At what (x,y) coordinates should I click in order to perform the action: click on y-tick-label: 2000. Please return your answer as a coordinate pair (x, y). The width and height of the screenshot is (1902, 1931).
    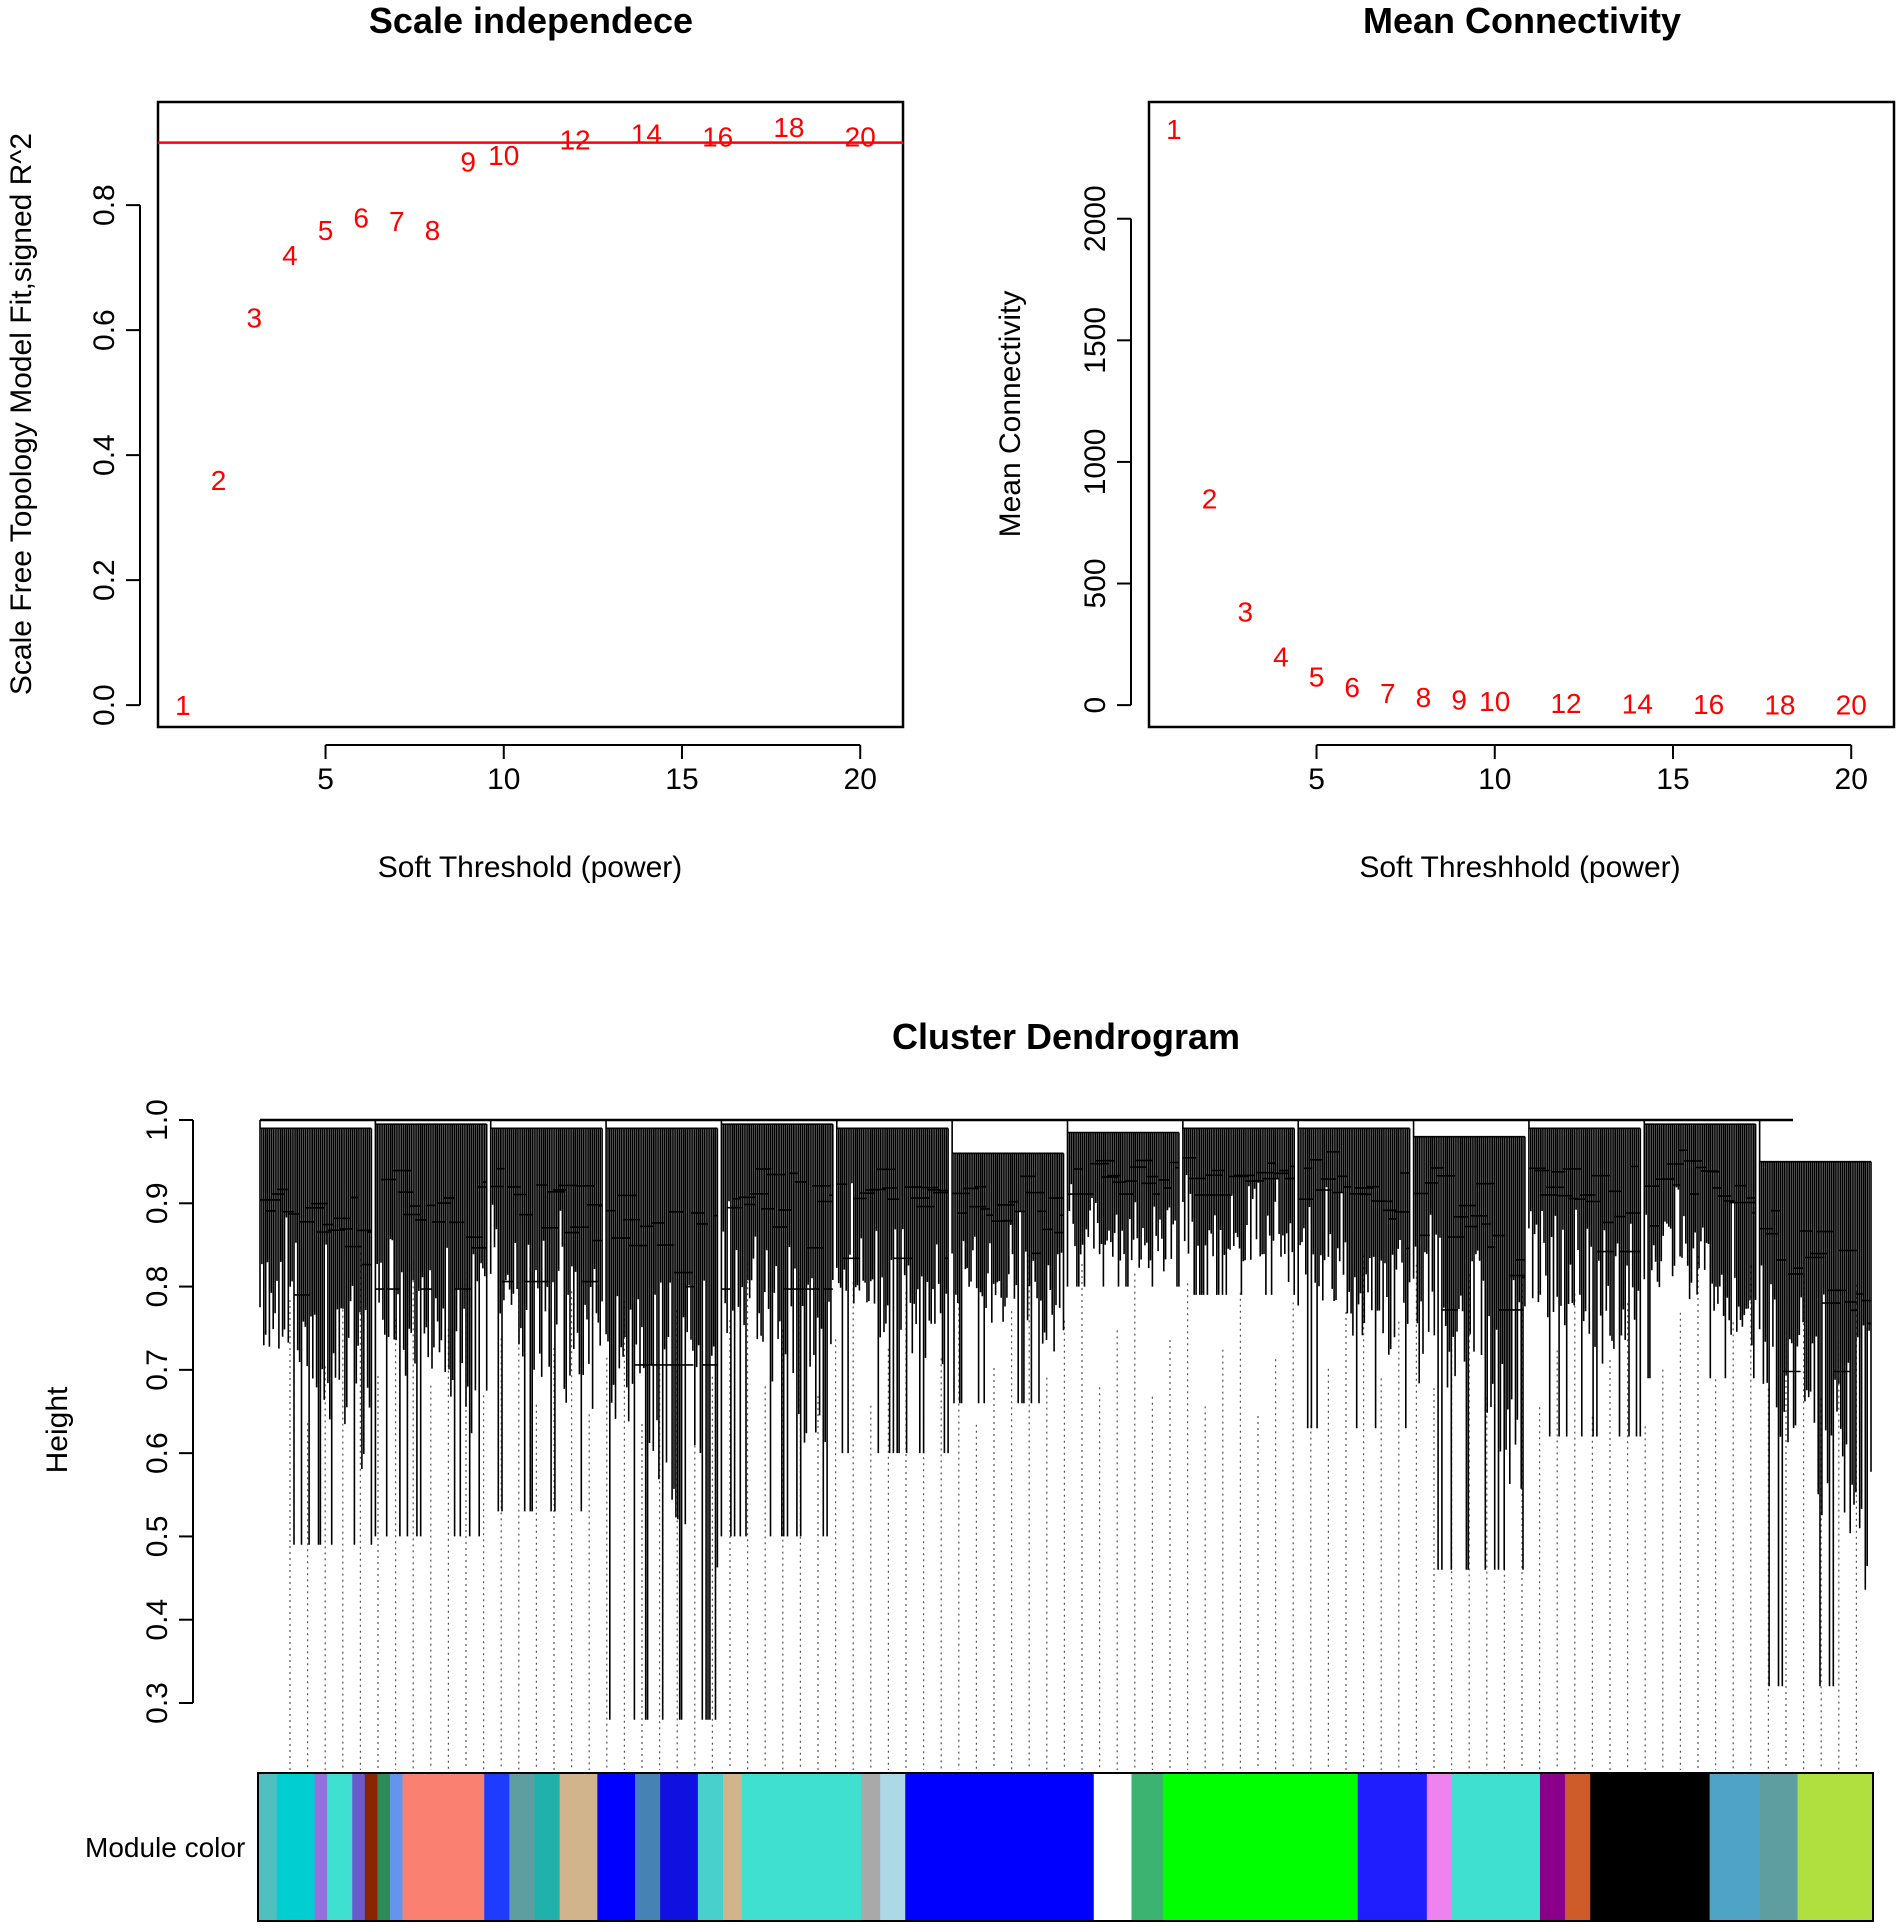
    Looking at the image, I should click on (1095, 218).